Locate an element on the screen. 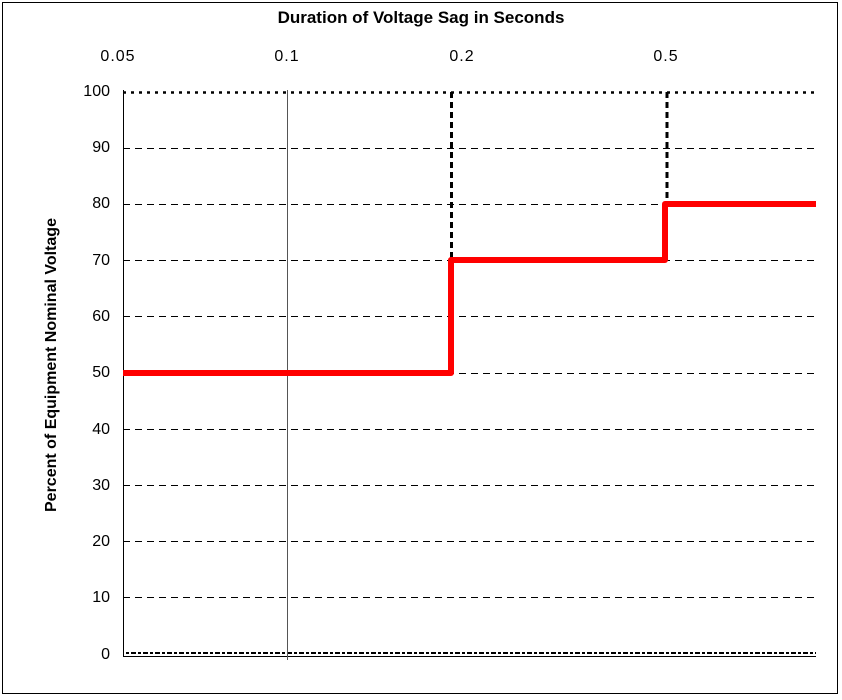  y-tick-label: 30 is located at coordinates (101, 485).